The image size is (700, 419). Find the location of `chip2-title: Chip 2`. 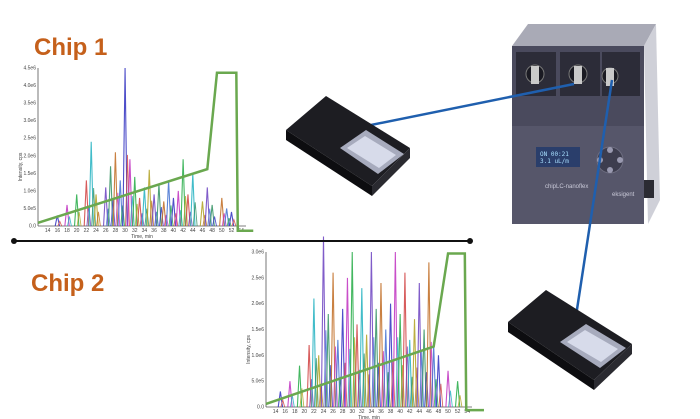

chip2-title: Chip 2 is located at coordinates (68, 283).